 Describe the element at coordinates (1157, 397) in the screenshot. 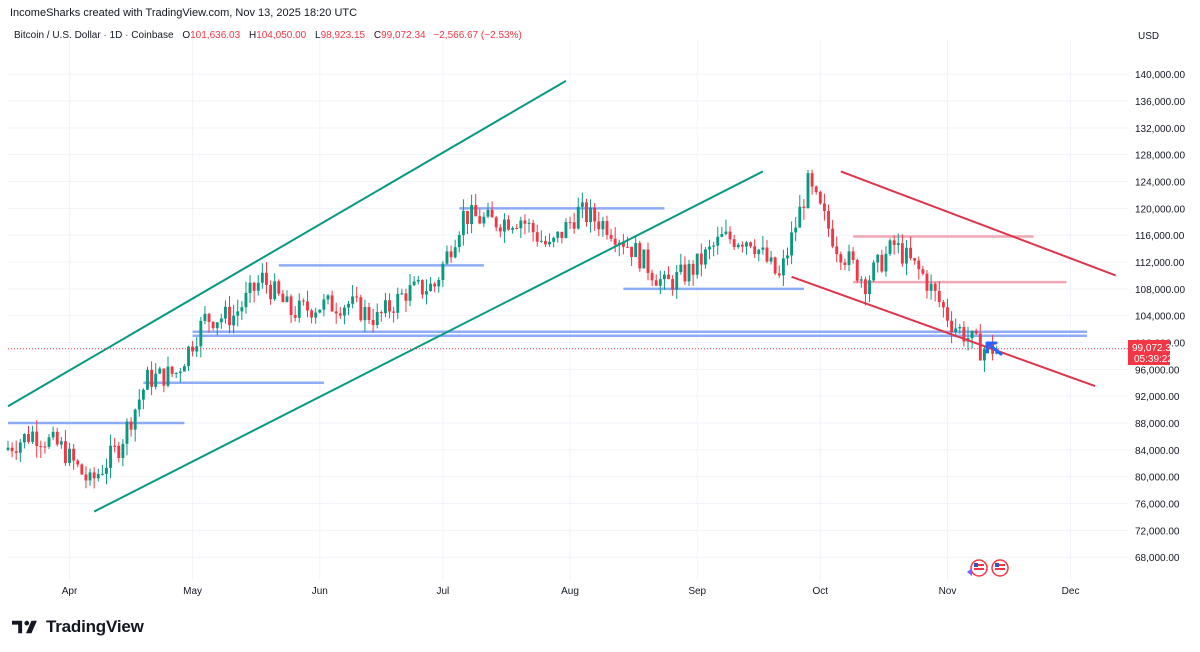

I see `y-tick-label: 92,000.00` at that location.